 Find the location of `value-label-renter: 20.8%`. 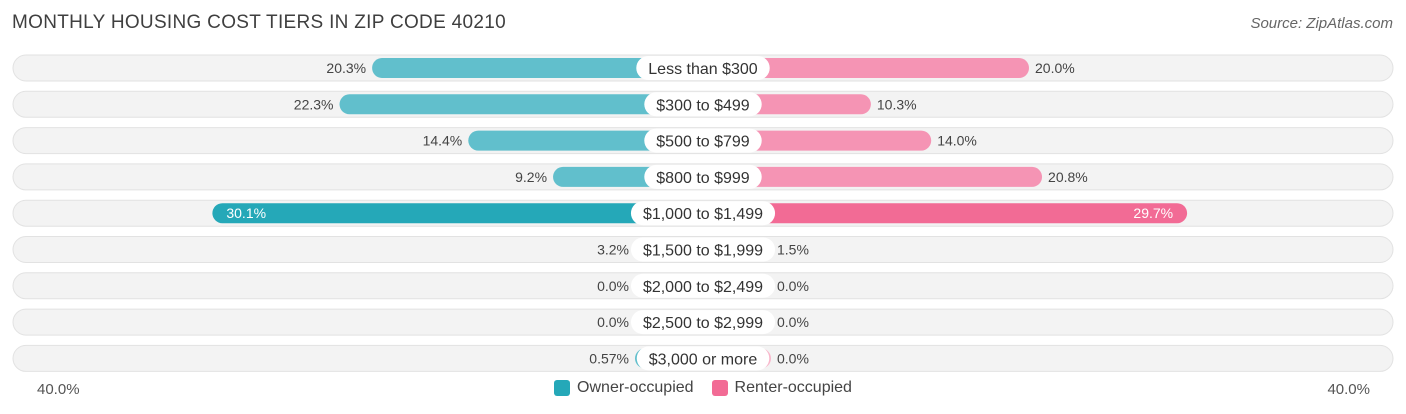

value-label-renter: 20.8% is located at coordinates (1068, 177).